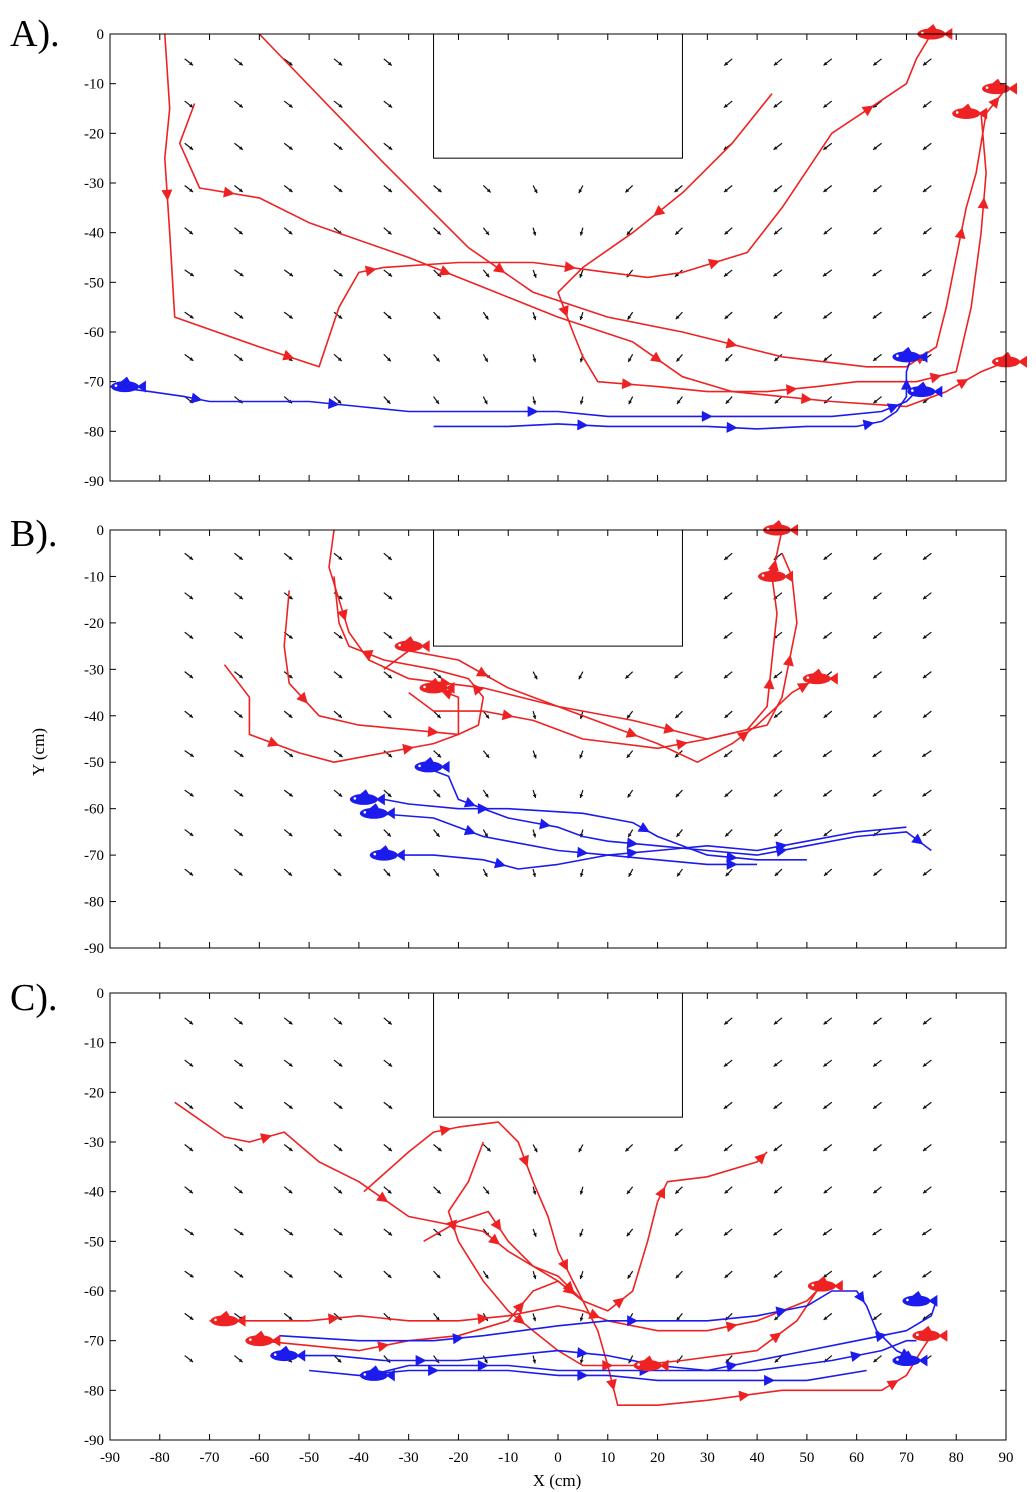 Image resolution: width=1036 pixels, height=1492 pixels. What do you see at coordinates (101, 35) in the screenshot?
I see `y-tick-label: 0` at bounding box center [101, 35].